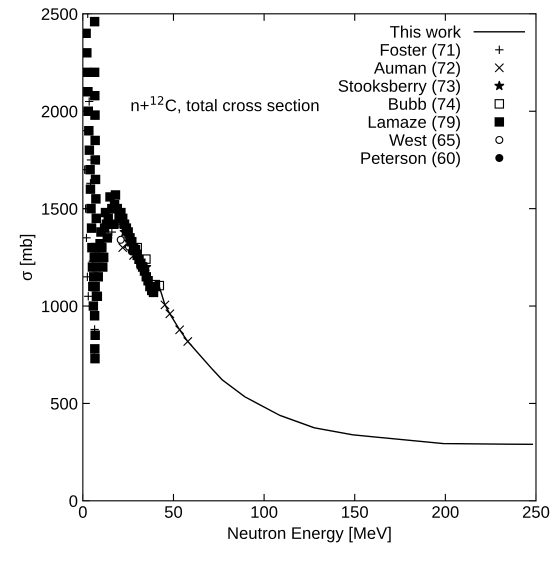 The height and width of the screenshot is (577, 556). Describe the element at coordinates (60, 14) in the screenshot. I see `y-tick-label: 2500` at that location.